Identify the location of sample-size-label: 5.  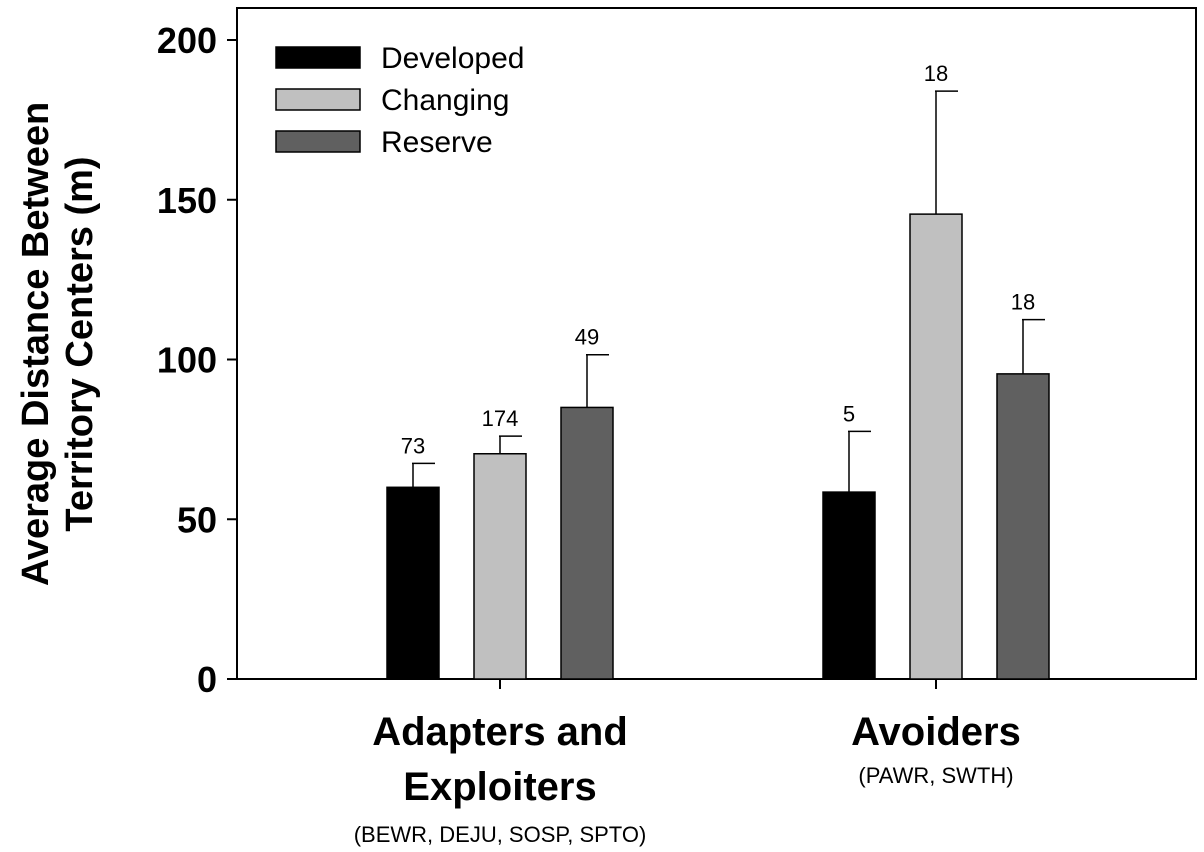
(849, 413).